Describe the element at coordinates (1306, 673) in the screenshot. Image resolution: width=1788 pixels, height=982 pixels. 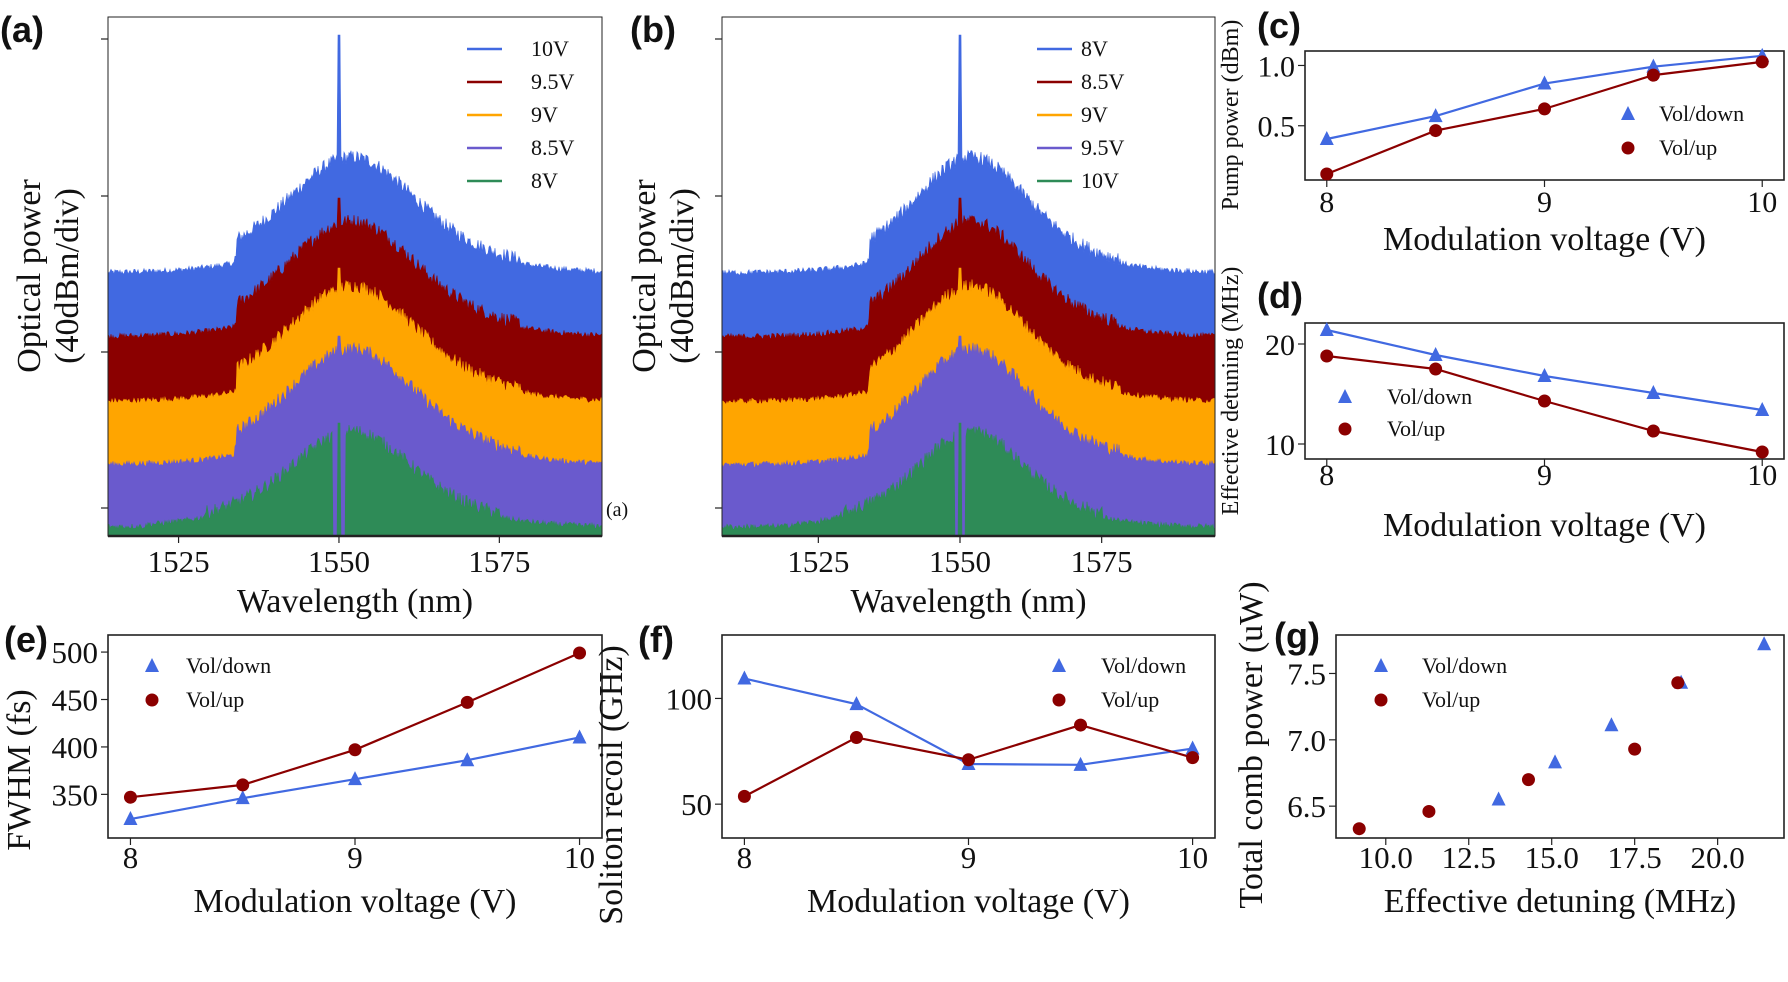
I see `y-tick-label: 7.5` at that location.